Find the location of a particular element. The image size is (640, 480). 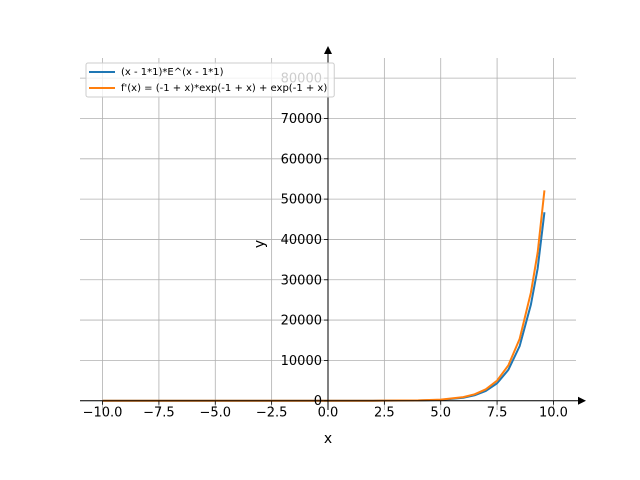

y-axis-arrow is located at coordinates (328, 50).